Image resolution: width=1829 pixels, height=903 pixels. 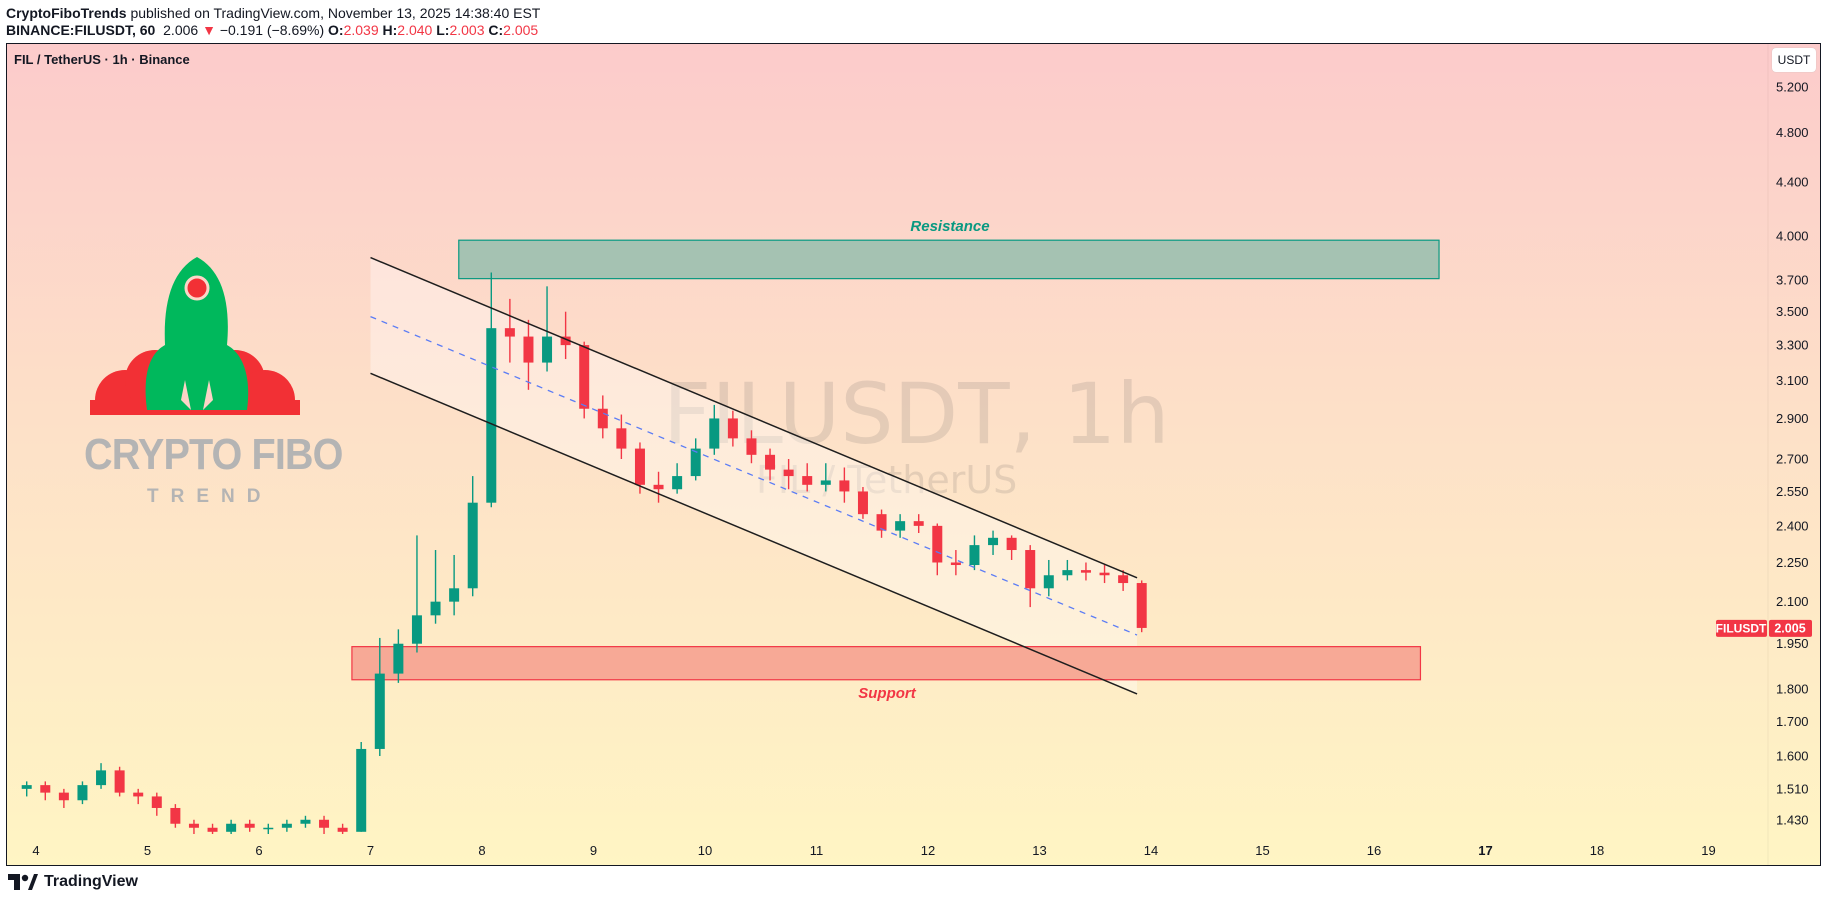 What do you see at coordinates (887, 693) in the screenshot?
I see `support-label: Support` at bounding box center [887, 693].